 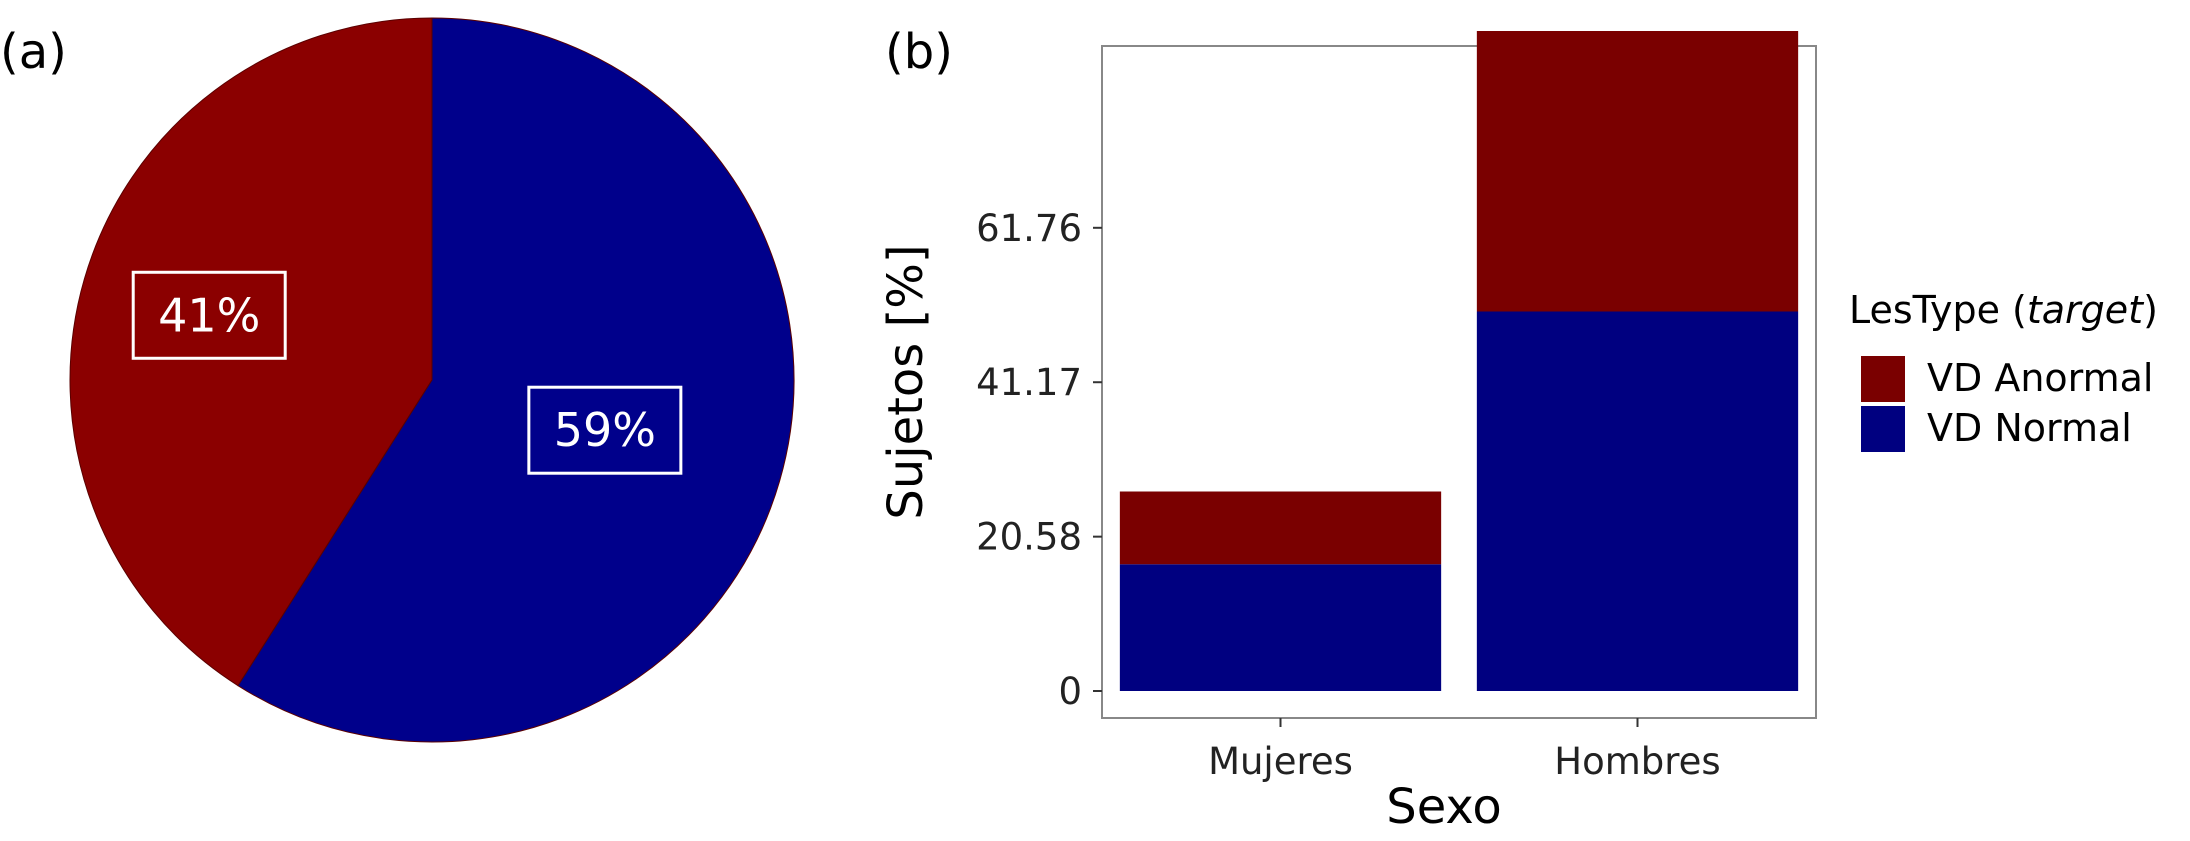 I want to click on legend-key-vd-anormal, so click(x=1883, y=379).